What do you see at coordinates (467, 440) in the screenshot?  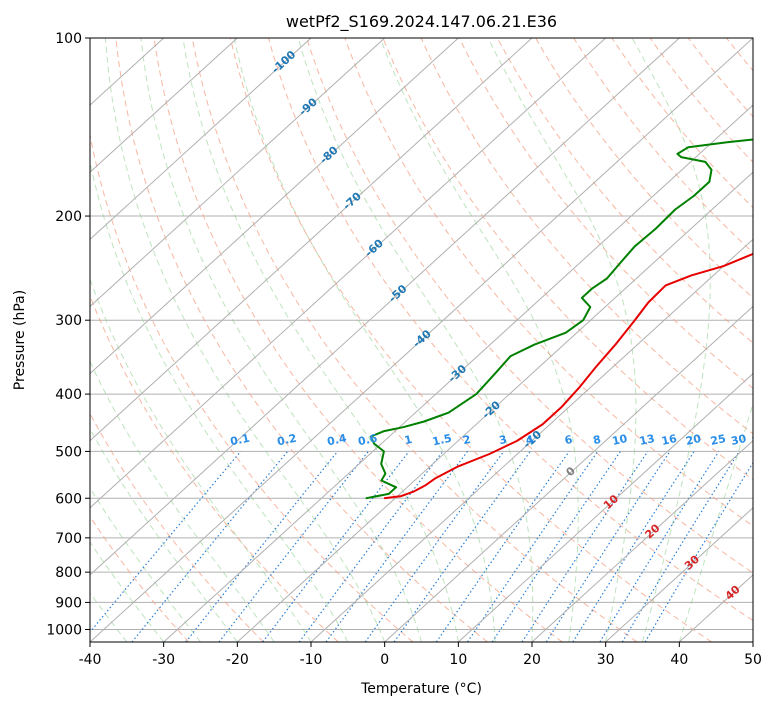 I see `mixing-ratio-label: 2` at bounding box center [467, 440].